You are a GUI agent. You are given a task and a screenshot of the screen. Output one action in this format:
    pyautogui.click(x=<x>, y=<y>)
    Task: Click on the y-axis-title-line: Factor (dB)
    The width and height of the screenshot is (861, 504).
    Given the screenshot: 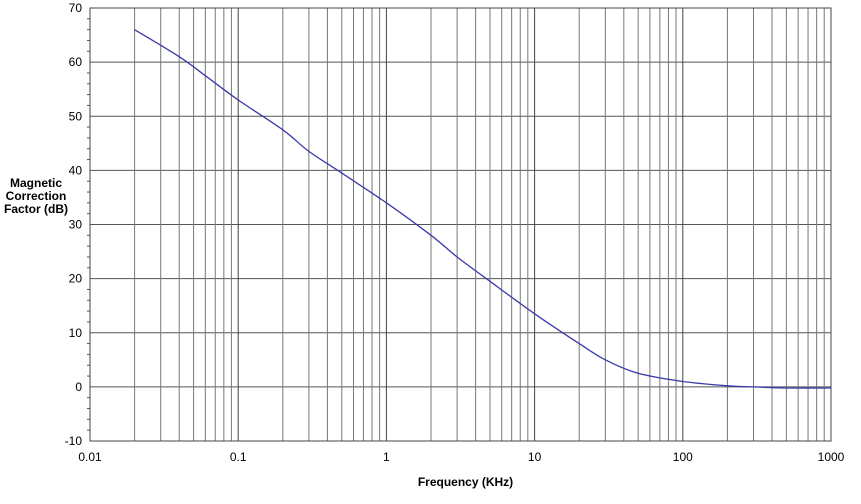 What is the action you would take?
    pyautogui.click(x=36, y=209)
    